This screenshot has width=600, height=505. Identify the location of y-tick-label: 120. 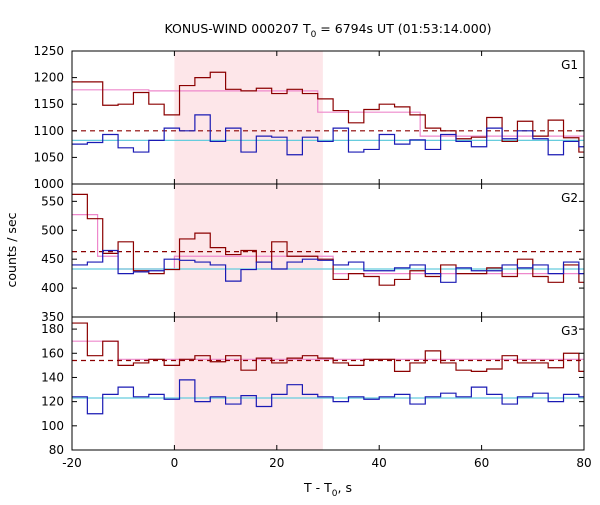
(52, 402).